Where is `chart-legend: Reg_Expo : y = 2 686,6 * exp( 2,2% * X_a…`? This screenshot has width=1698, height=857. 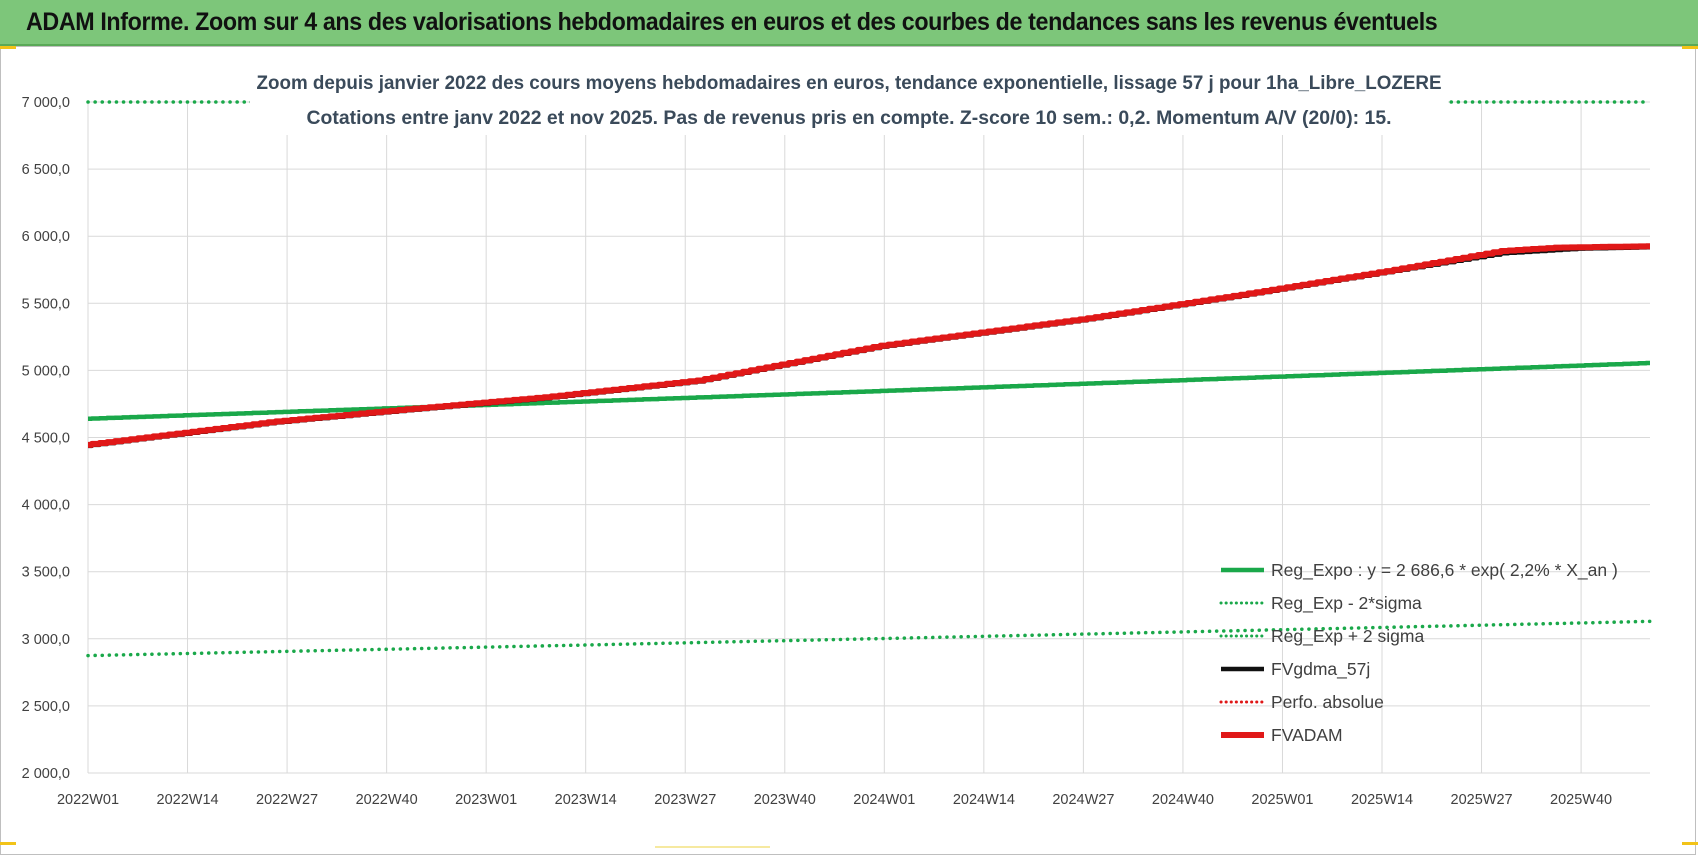 chart-legend: Reg_Expo : y = 2 686,6 * exp( 2,2% * X_a… is located at coordinates (1438, 653).